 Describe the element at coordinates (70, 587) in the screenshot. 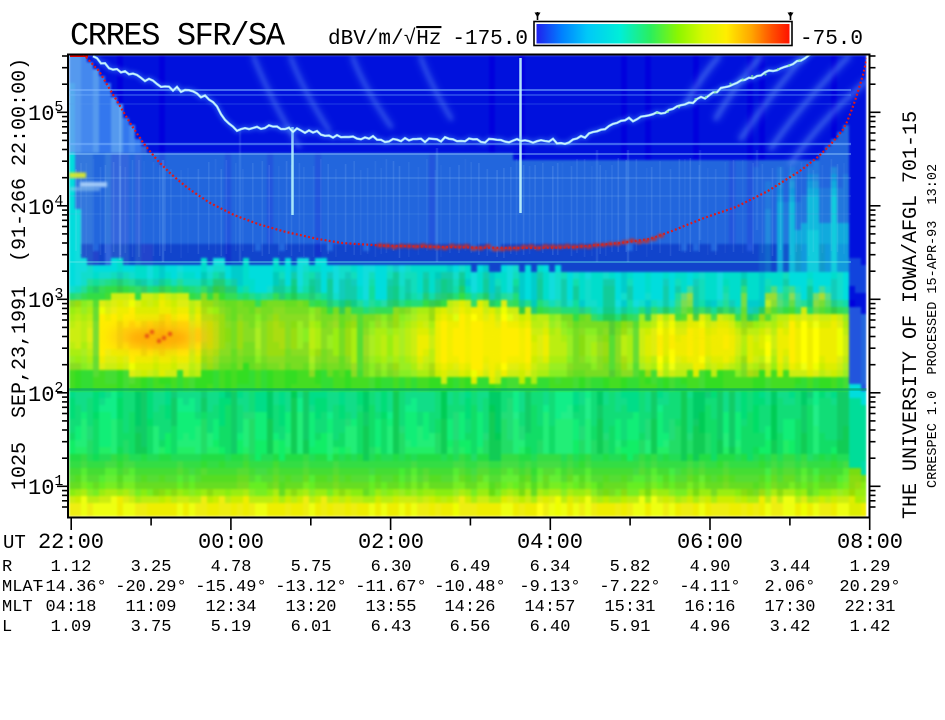

I see `svg-text: -14.36°` at that location.